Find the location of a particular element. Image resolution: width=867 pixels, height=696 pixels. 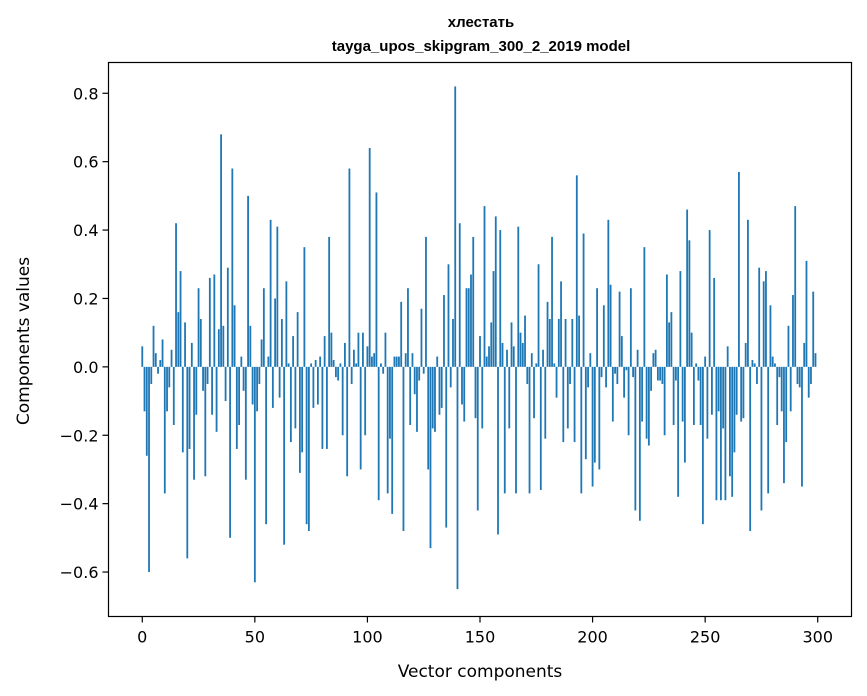

x-tick-label: 50 is located at coordinates (255, 637).